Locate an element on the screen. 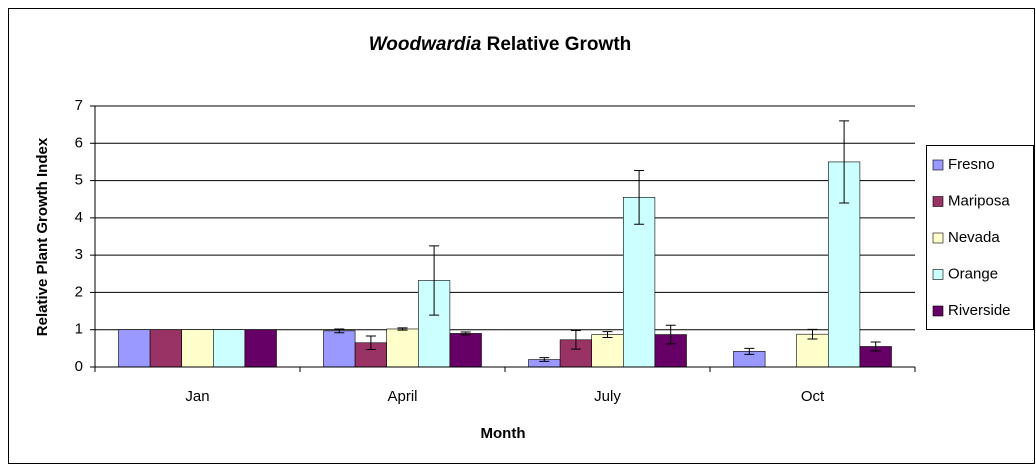  y-tick-label: 2 is located at coordinates (79, 291).